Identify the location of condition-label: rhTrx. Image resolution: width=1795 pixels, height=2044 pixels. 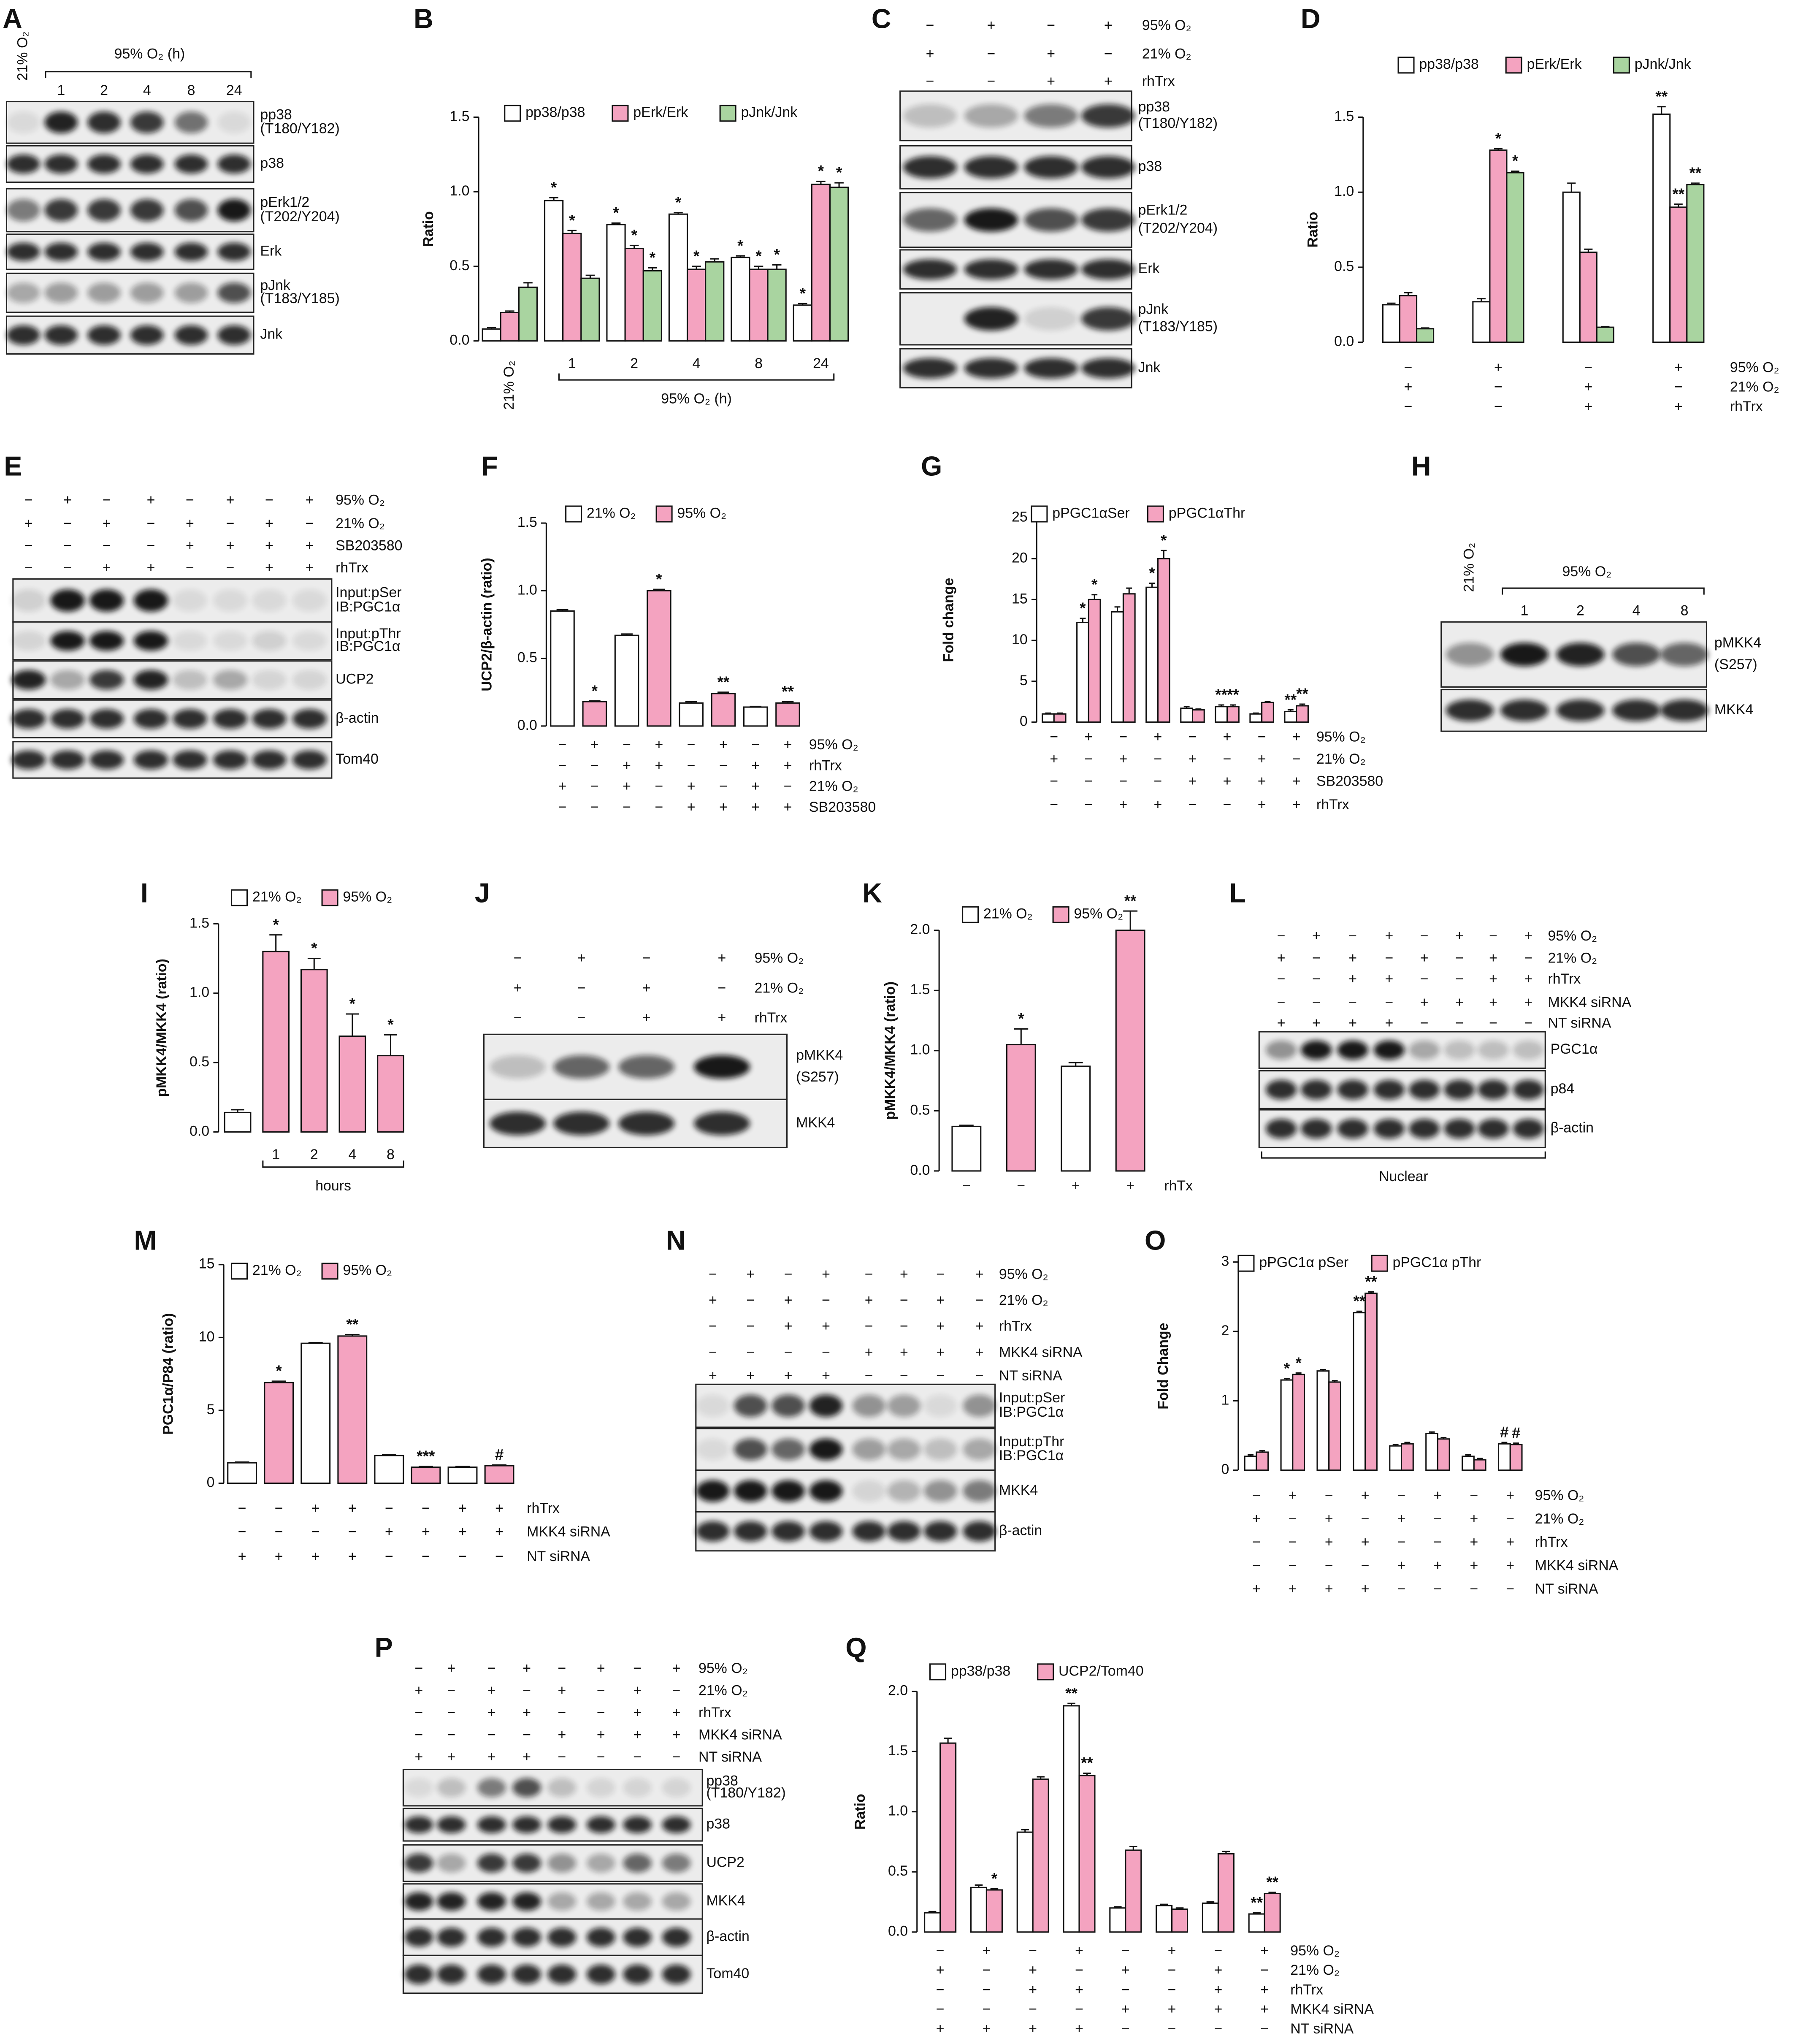
(1746, 406).